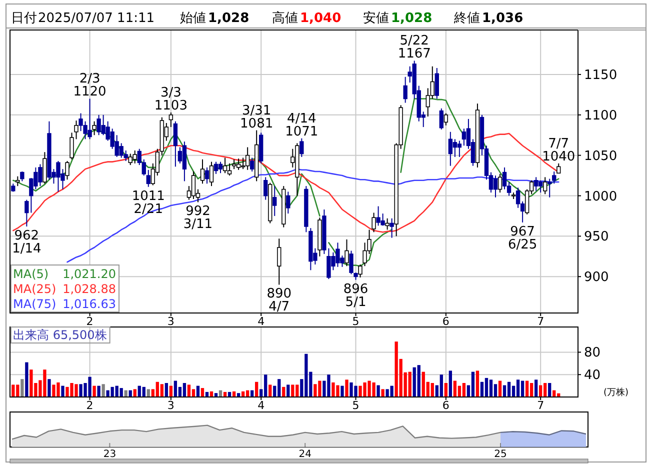  What do you see at coordinates (376, 18) in the screenshot?
I see `text: 安値` at bounding box center [376, 18].